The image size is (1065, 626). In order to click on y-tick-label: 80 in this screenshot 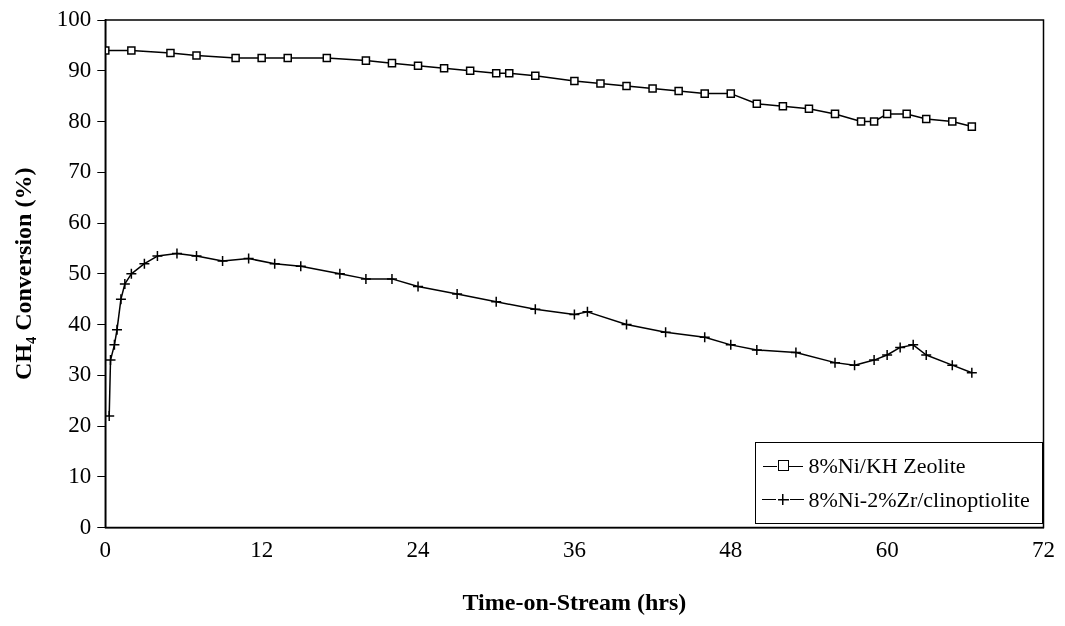, I will do `click(80, 120)`.